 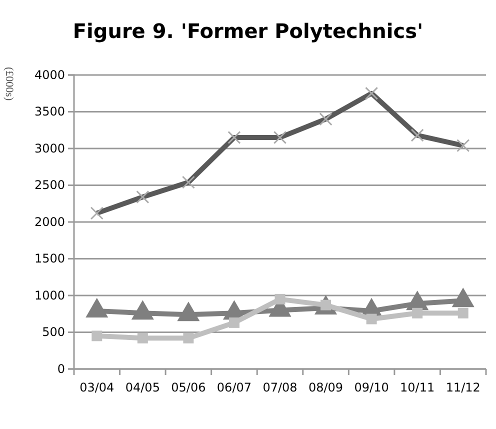 I want to click on x-tick-label: 09/10, so click(x=371, y=387).